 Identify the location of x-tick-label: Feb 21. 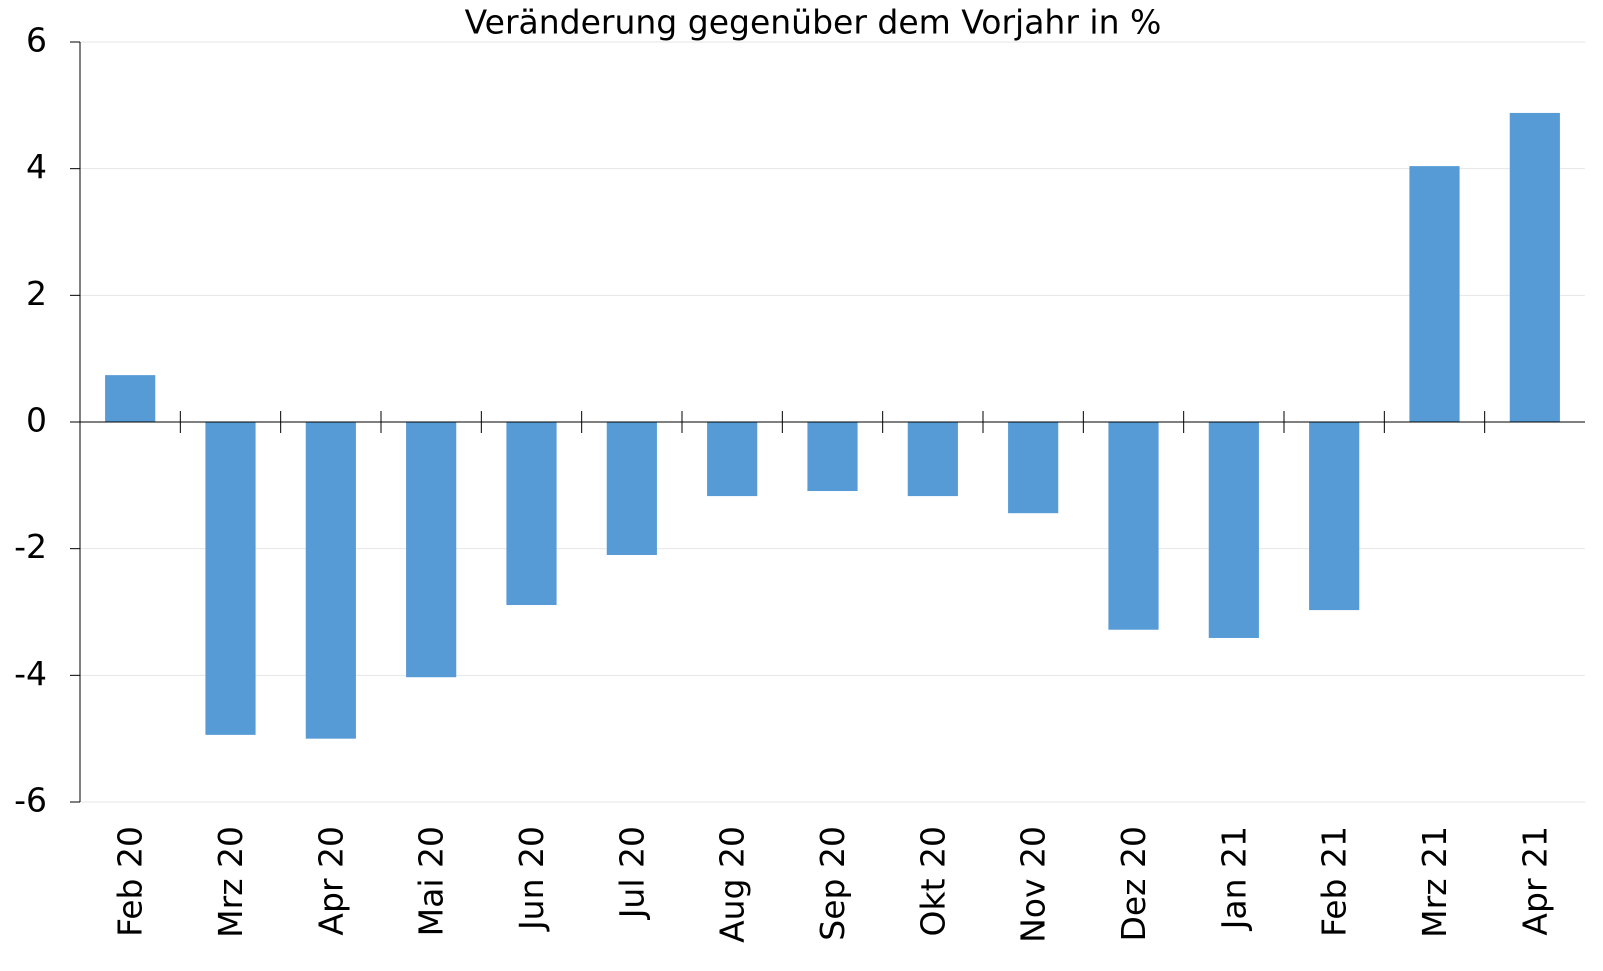
(1334, 881).